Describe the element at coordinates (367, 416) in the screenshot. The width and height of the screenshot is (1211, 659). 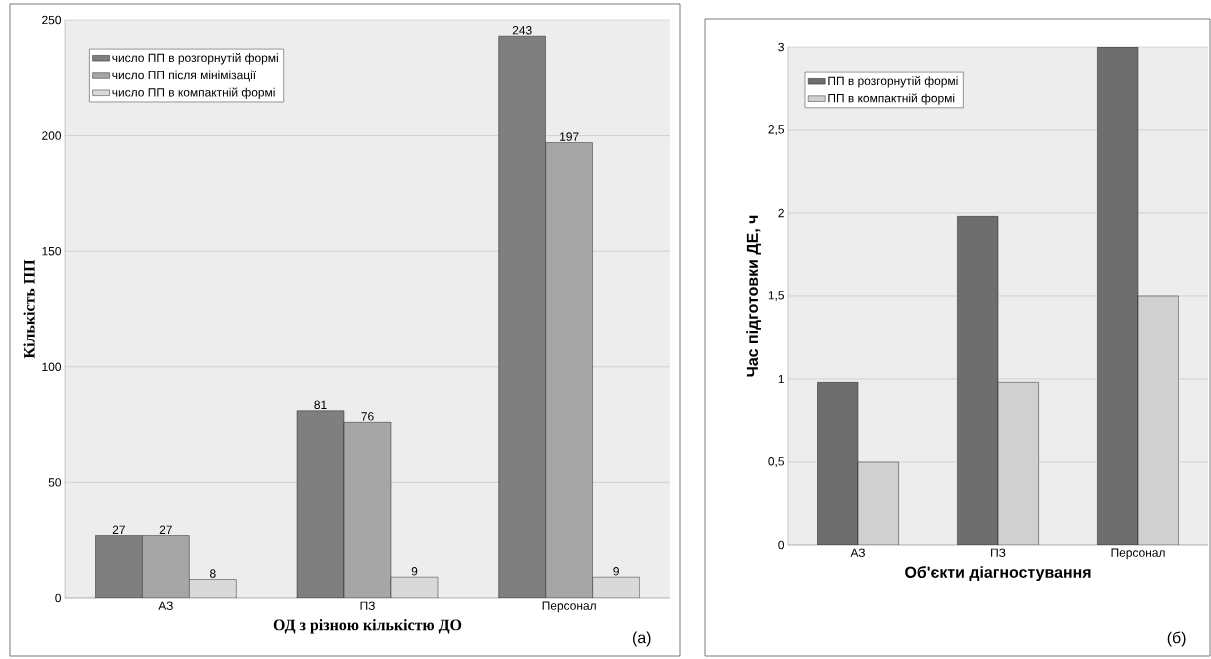
I see `data-label: 76` at that location.